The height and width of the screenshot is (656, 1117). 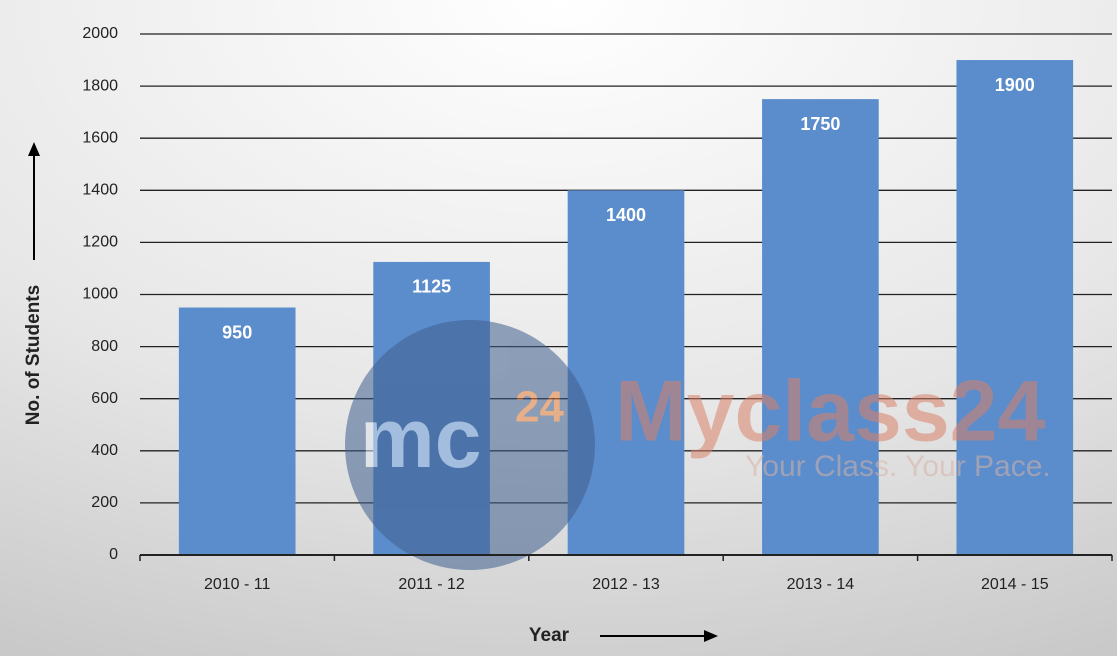 What do you see at coordinates (100, 242) in the screenshot?
I see `y-tick-label: 1200` at bounding box center [100, 242].